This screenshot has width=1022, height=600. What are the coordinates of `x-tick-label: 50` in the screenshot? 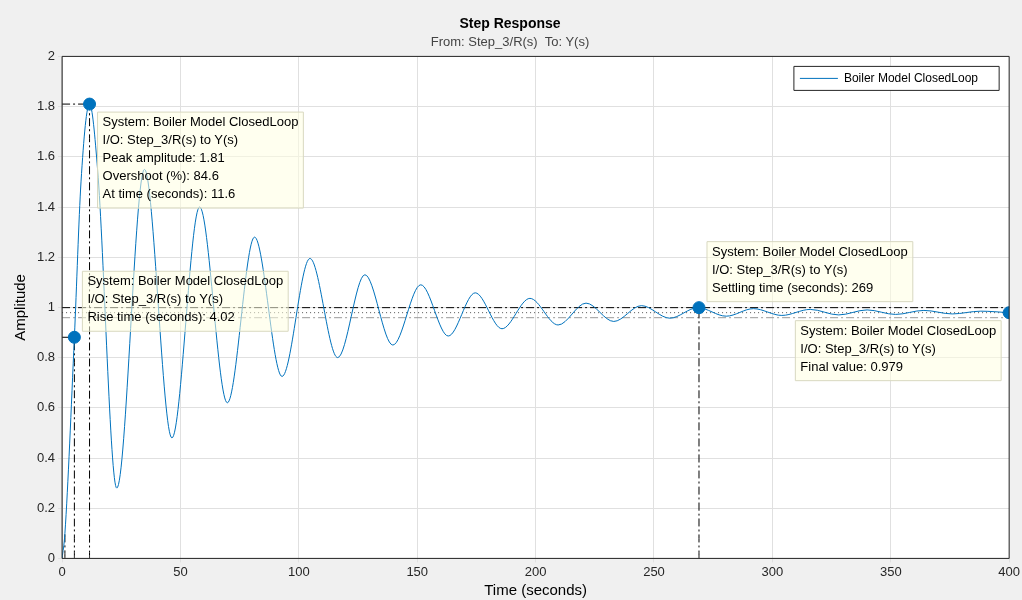 It's located at (180, 571).